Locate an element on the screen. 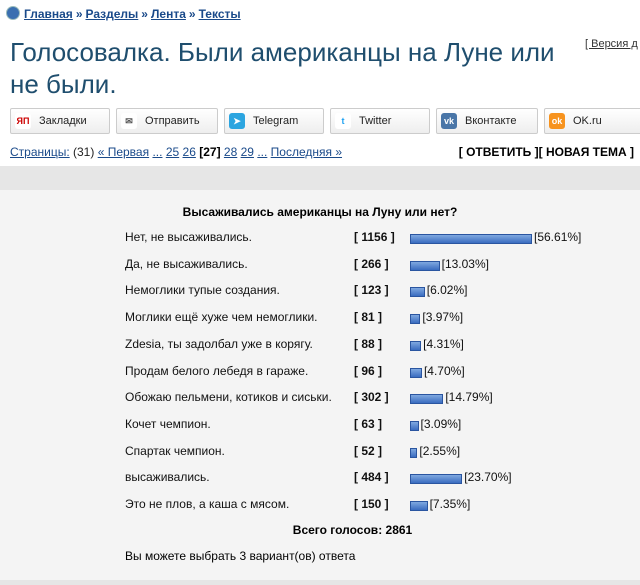  share-button: t Twitter is located at coordinates (380, 121).